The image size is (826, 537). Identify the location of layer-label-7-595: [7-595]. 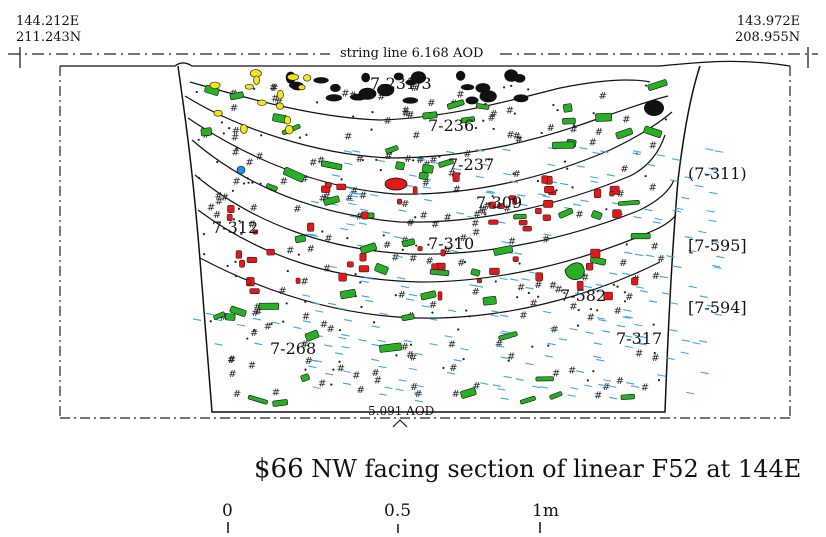
(717, 245).